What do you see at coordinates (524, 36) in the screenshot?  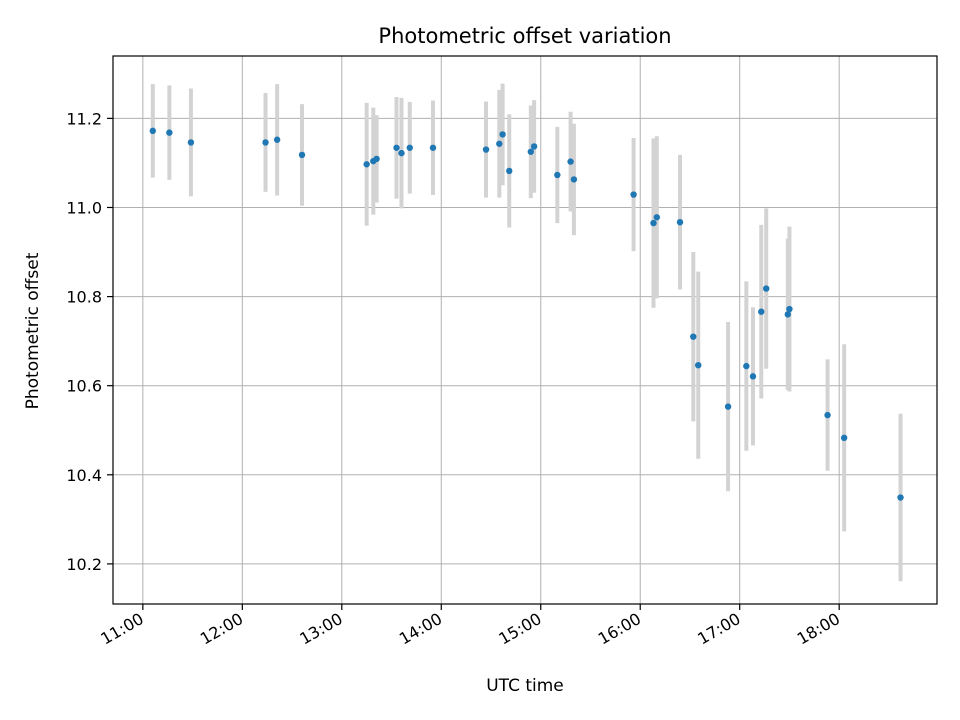 I see `chart-title: Photometric offset variation` at bounding box center [524, 36].